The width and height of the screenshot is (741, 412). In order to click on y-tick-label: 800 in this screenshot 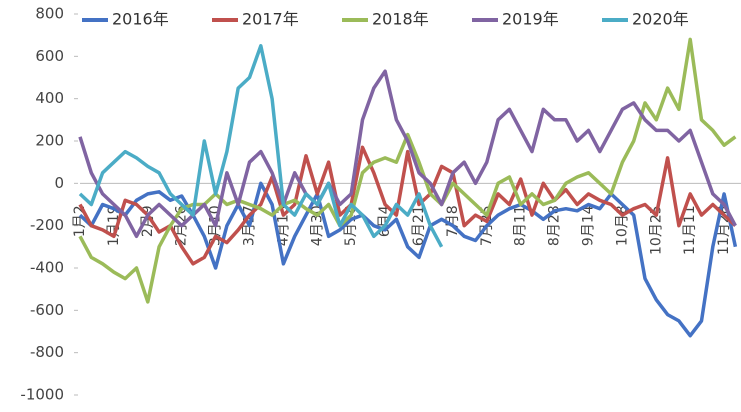, I will do `click(49, 14)`.